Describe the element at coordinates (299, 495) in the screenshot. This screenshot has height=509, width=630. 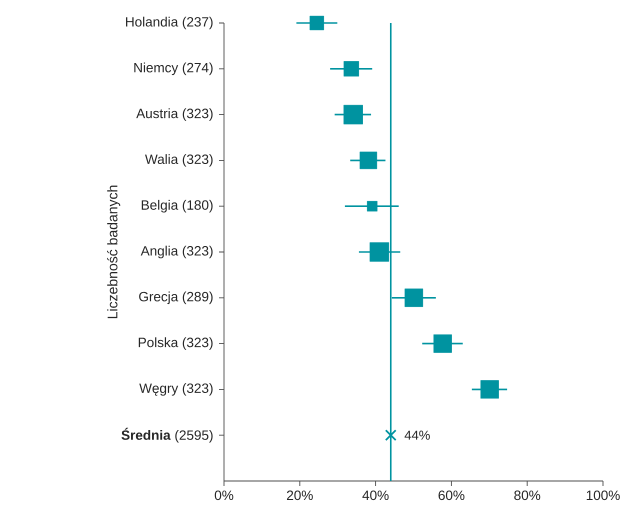
I see `x-tick-label: 20%` at that location.